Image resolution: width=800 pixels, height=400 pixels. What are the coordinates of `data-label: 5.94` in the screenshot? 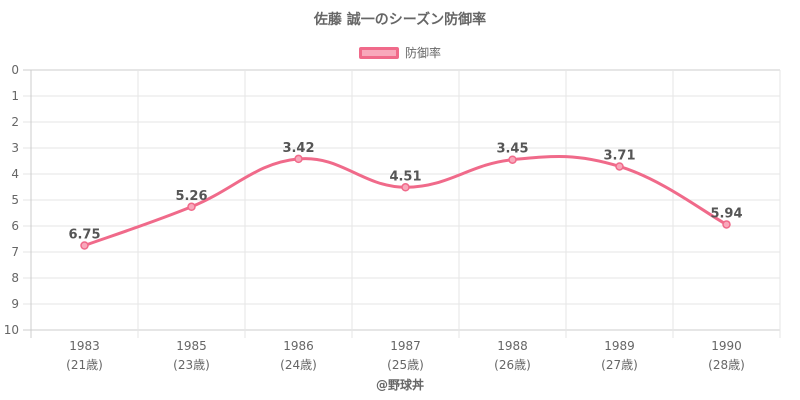 It's located at (726, 213).